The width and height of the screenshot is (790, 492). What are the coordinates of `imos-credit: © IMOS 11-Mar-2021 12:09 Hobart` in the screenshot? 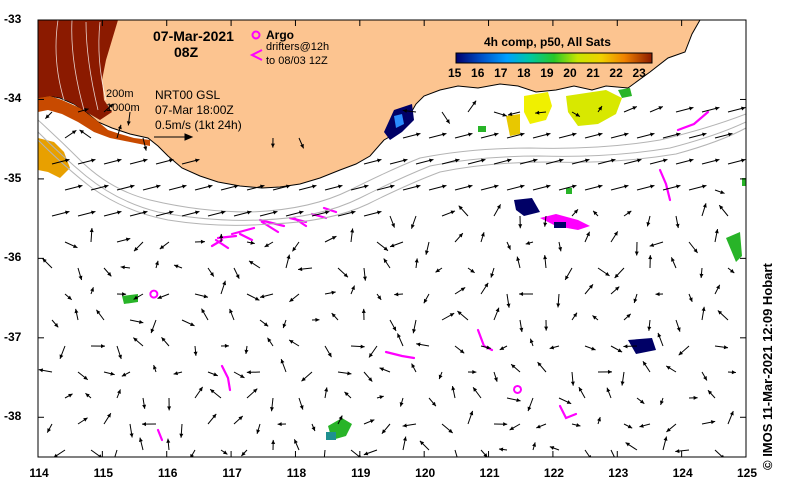 It's located at (767, 366).